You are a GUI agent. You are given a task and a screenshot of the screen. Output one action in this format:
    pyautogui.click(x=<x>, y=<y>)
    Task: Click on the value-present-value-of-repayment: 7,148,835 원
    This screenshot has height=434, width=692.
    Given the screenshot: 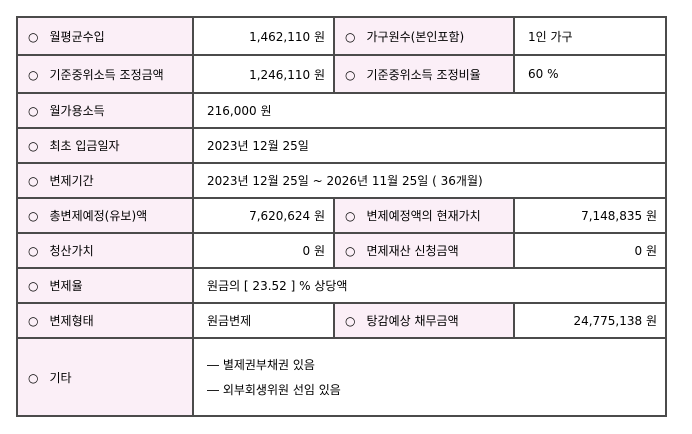 What is the action you would take?
    pyautogui.click(x=590, y=215)
    